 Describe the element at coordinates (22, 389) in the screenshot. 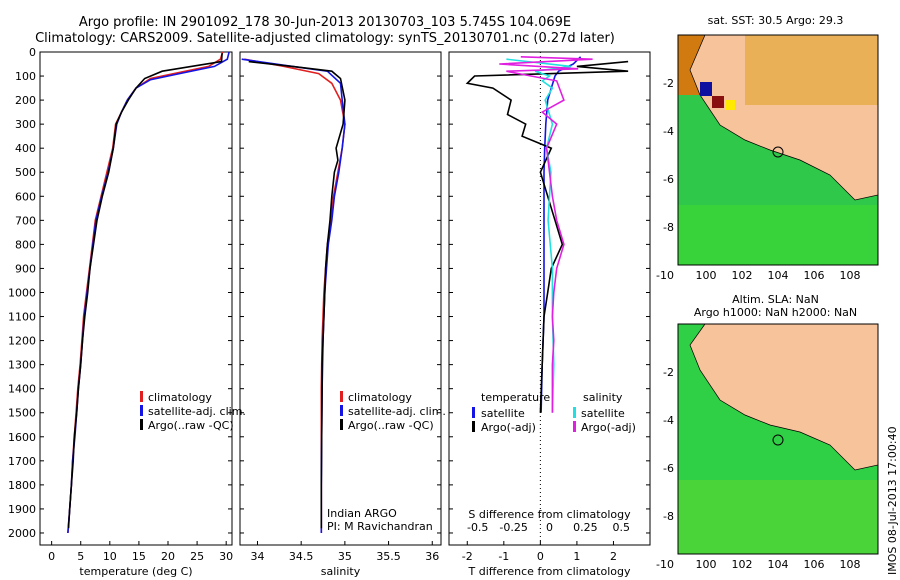

I see `depth-tick-label: 1400` at that location.